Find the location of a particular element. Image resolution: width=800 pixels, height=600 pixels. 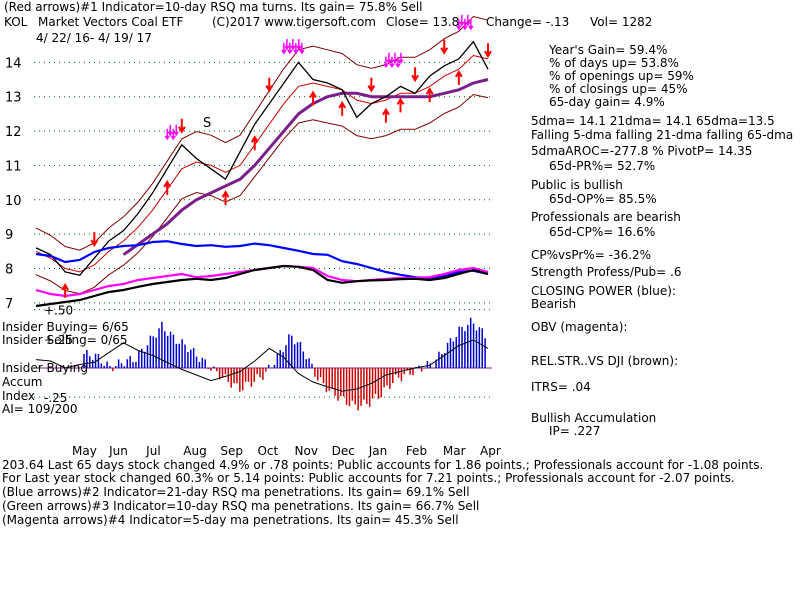

dma-values: 5dma= 14.1 21dma= 14.1 65dma=13.5 is located at coordinates (653, 121).